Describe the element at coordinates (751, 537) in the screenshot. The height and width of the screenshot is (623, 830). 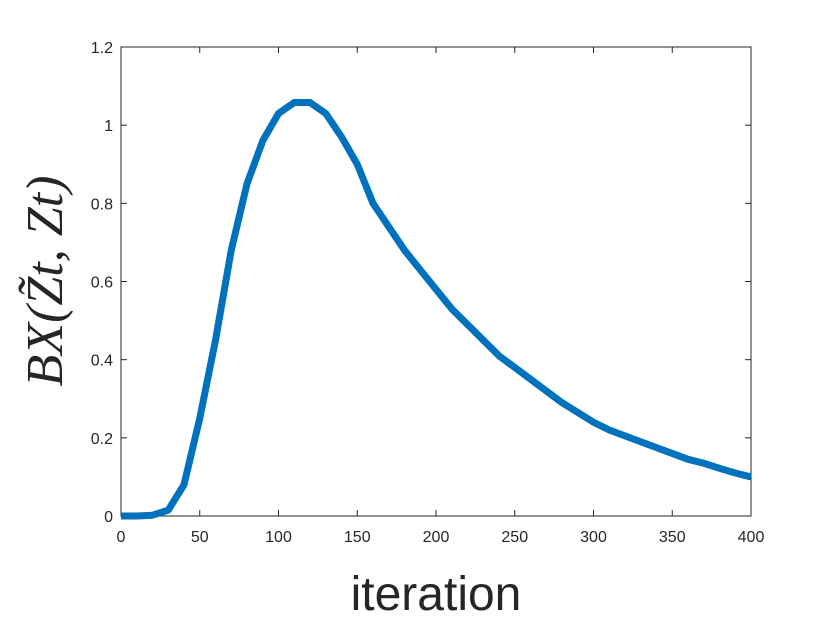
I see `x-tick-label: 400` at that location.